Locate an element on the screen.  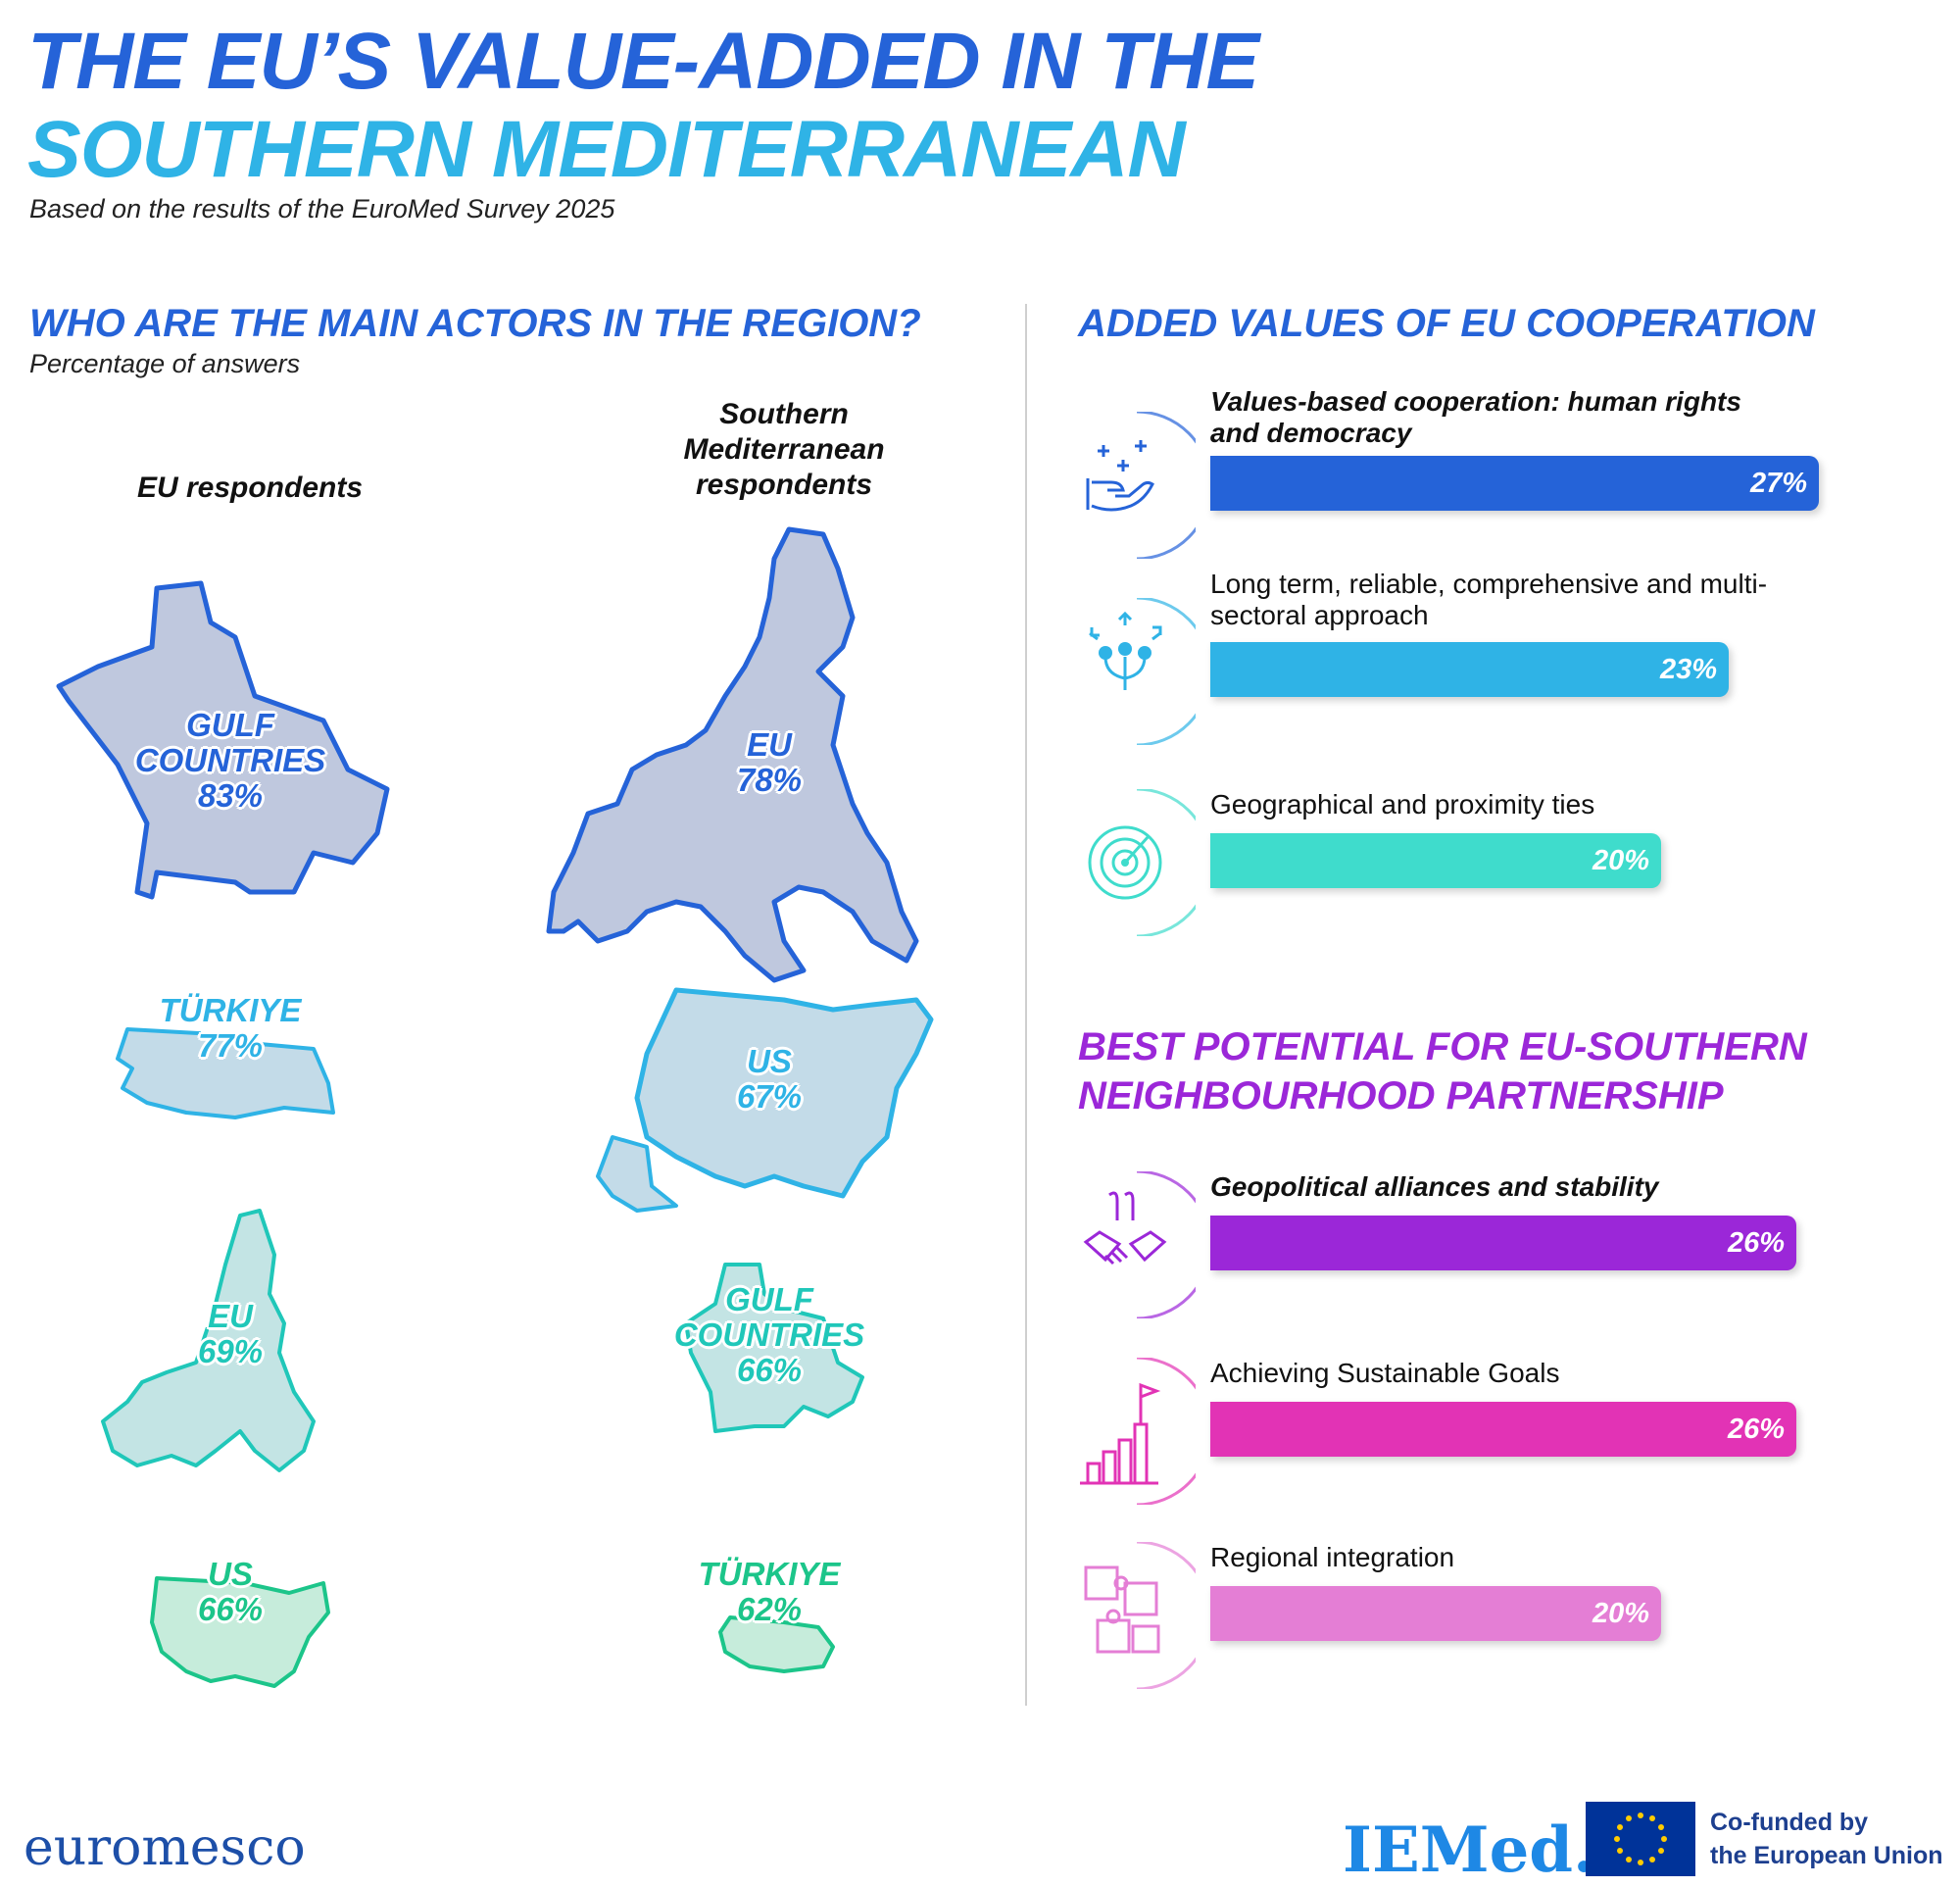
actor-eu-eu: EU 69% is located at coordinates (230, 1334).